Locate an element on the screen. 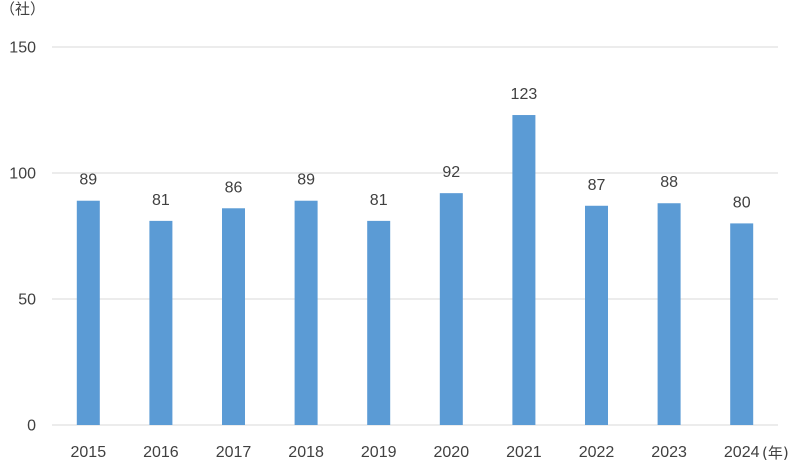  bar-2021 is located at coordinates (524, 270).